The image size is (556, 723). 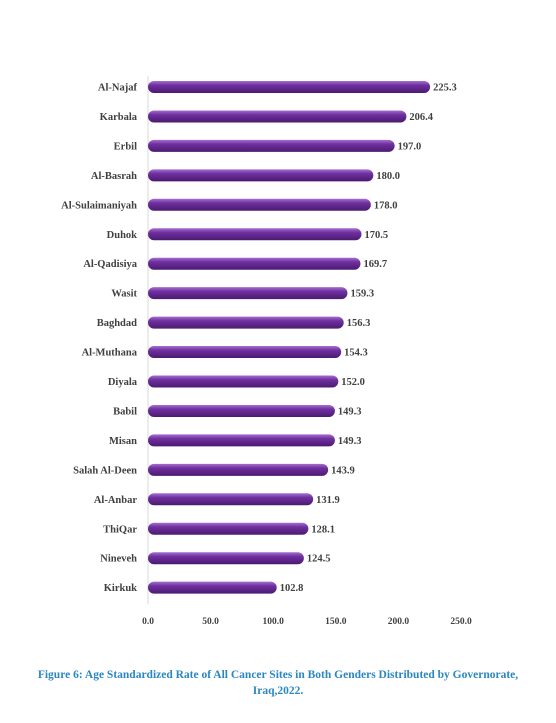 I want to click on category-label: Wasit, so click(x=124, y=294).